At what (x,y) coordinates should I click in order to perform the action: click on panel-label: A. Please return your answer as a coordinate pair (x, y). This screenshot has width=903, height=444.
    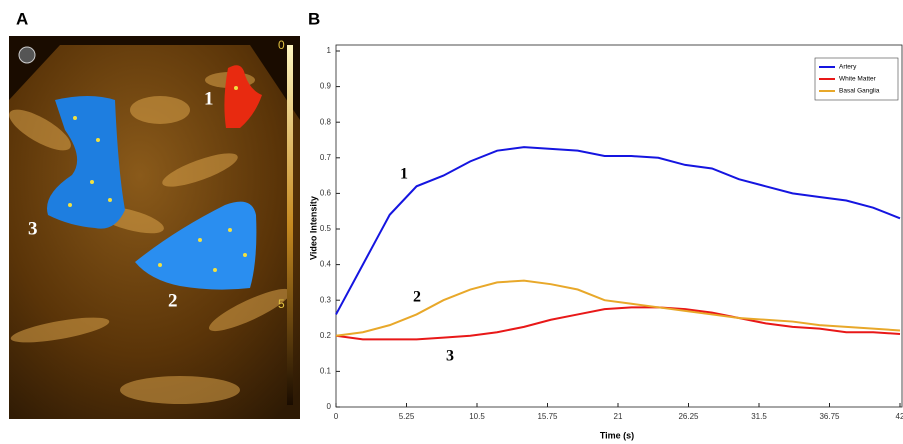
    Looking at the image, I should click on (22, 18).